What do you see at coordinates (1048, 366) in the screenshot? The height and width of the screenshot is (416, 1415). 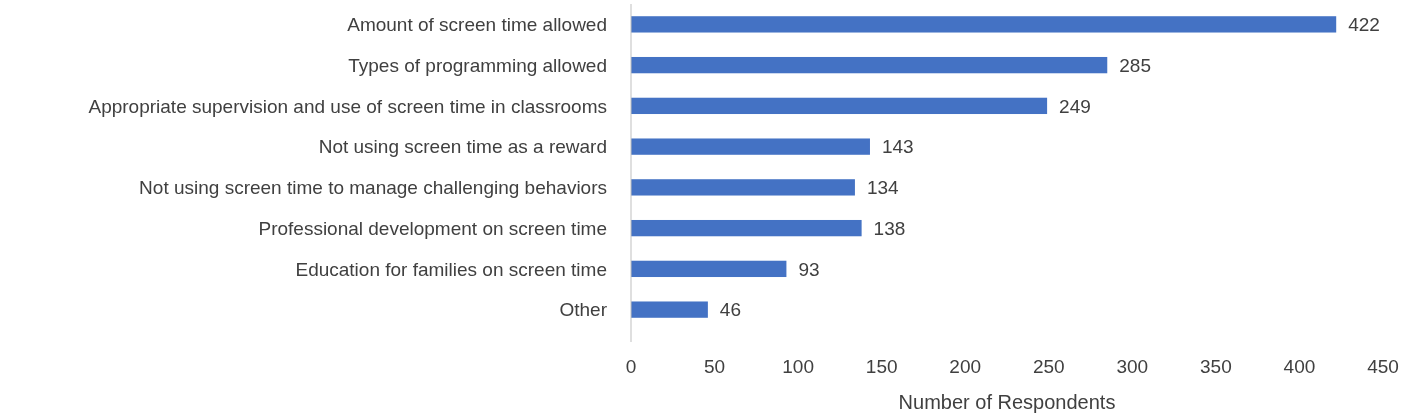 I see `x-tick-label: 250` at bounding box center [1048, 366].